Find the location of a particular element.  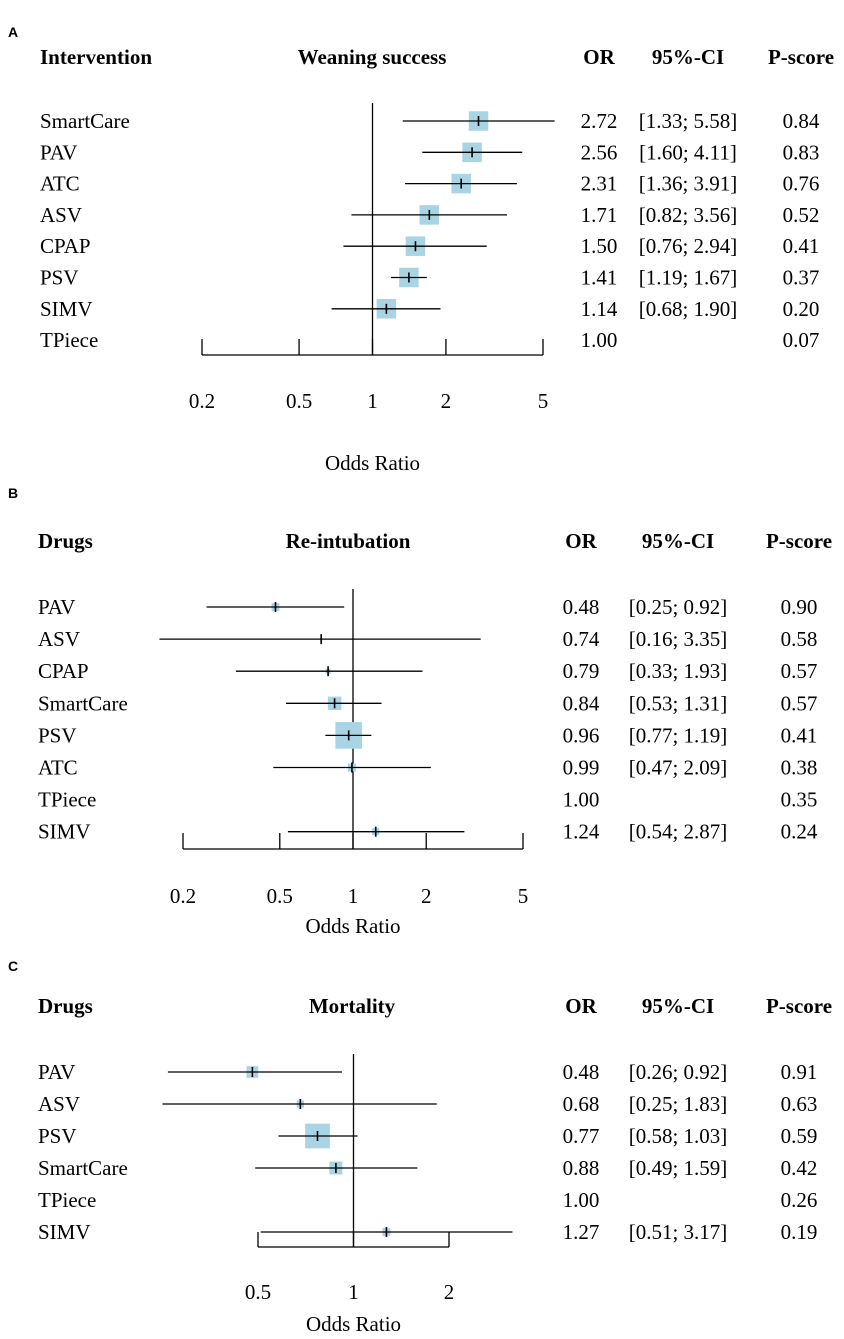

header-label: Drugs is located at coordinates (65, 541).